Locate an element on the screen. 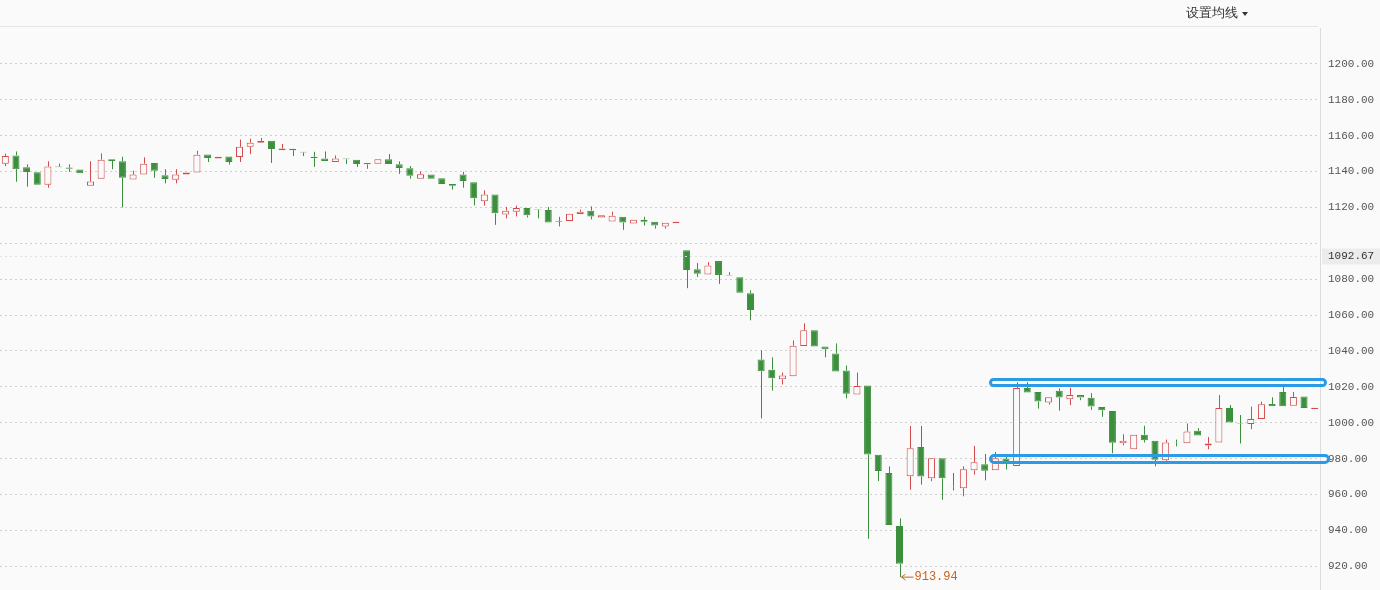 Image resolution: width=1380 pixels, height=590 pixels. y-tick-label: 1180.00 is located at coordinates (1351, 99).